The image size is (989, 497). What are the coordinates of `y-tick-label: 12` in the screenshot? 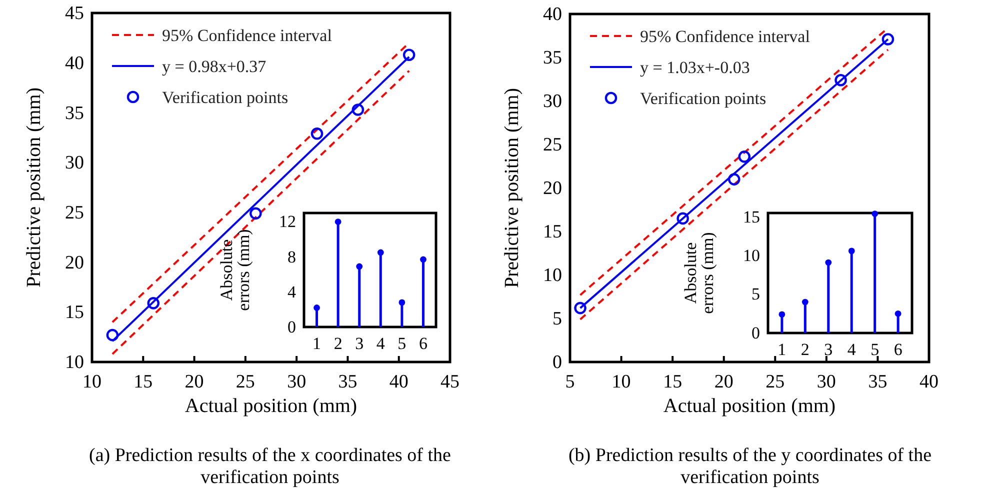 It's located at (287, 222).